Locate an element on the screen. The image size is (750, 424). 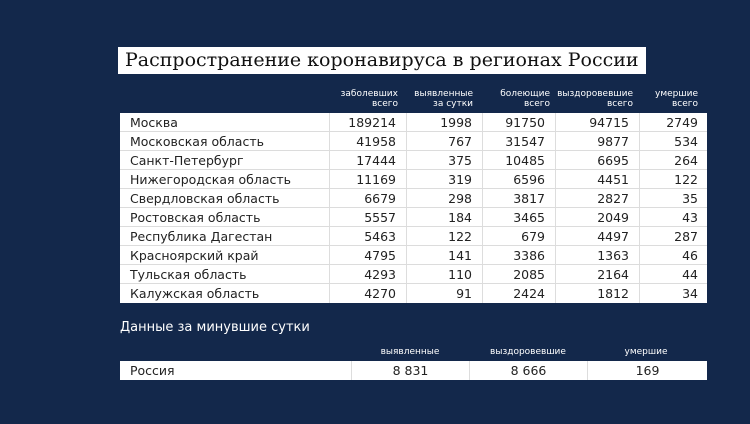
table-row: Республика Дагестан 5463 122 679 4497 287 is located at coordinates (413, 236).